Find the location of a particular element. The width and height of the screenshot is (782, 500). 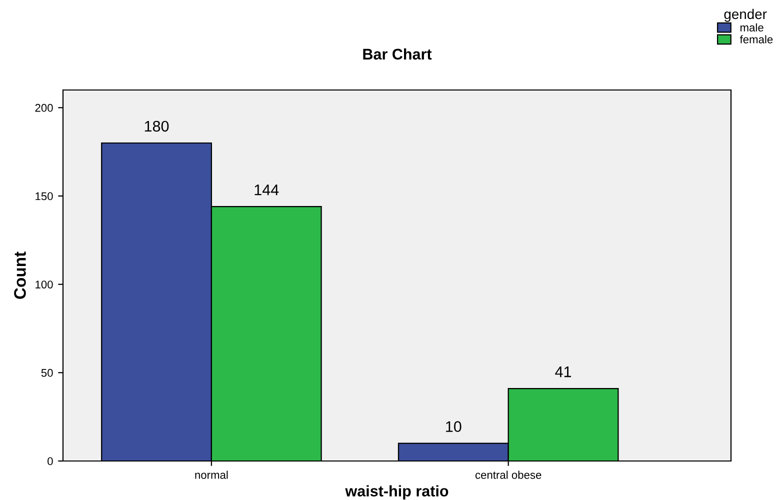

y-tick-label: 100 is located at coordinates (44, 284).